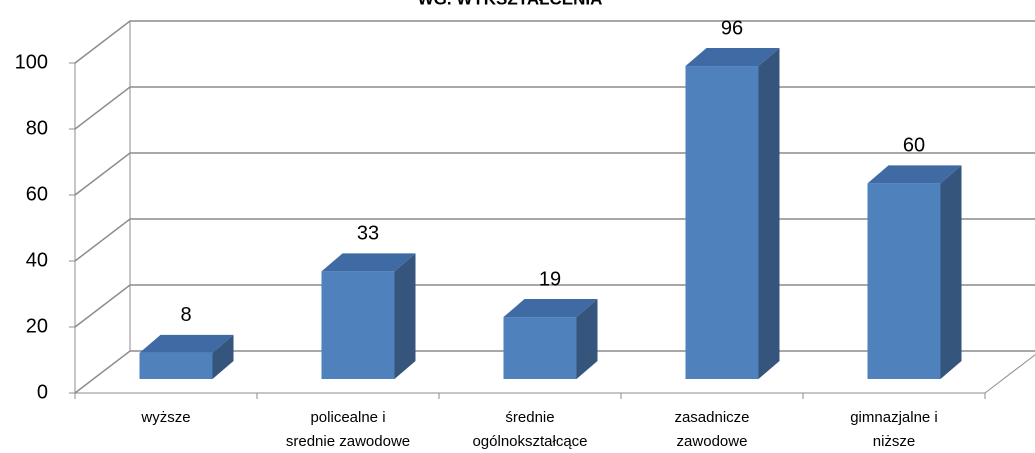  I want to click on y-tick-label: 0, so click(42, 392).